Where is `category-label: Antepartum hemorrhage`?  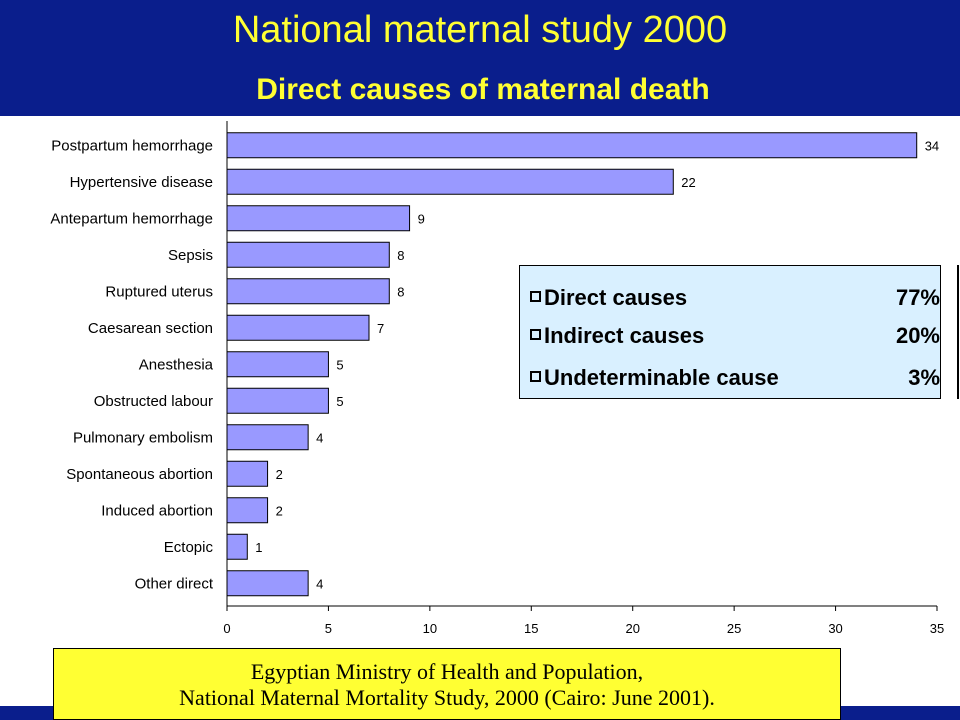 category-label: Antepartum hemorrhage is located at coordinates (131, 218).